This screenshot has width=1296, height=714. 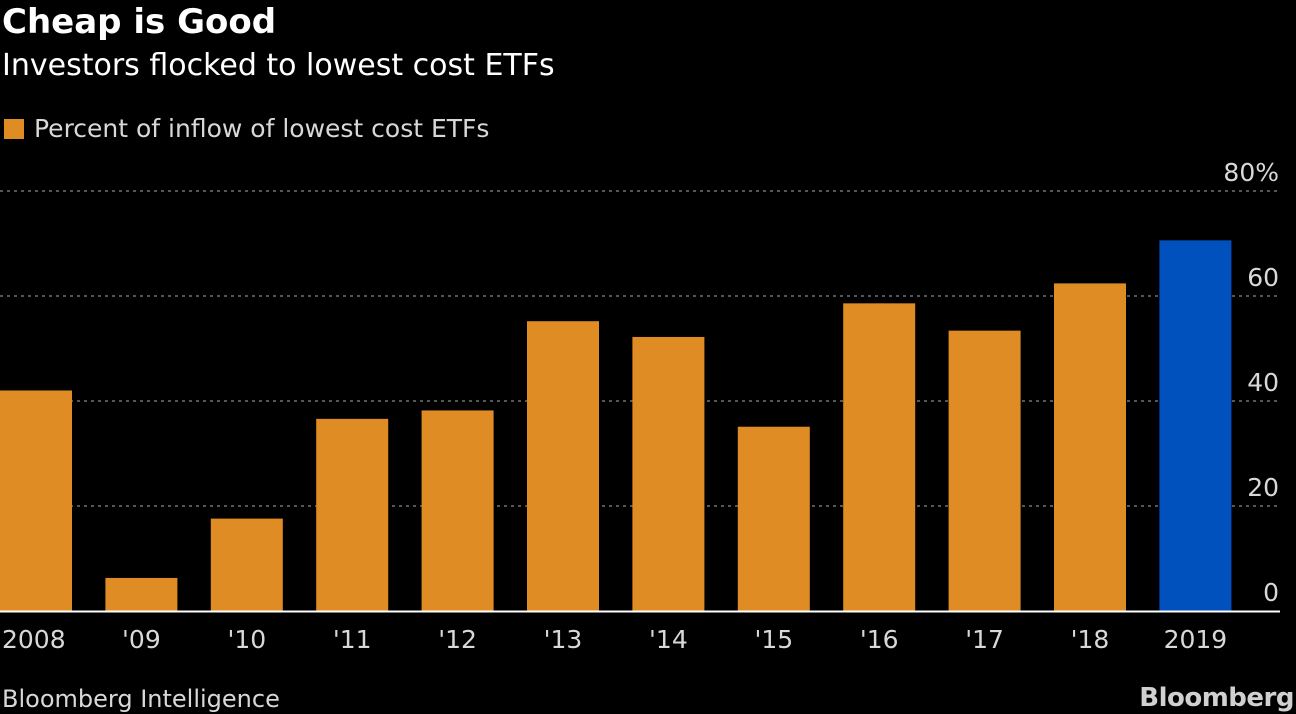 I want to click on x-tick-label: 2008, so click(x=34, y=639).